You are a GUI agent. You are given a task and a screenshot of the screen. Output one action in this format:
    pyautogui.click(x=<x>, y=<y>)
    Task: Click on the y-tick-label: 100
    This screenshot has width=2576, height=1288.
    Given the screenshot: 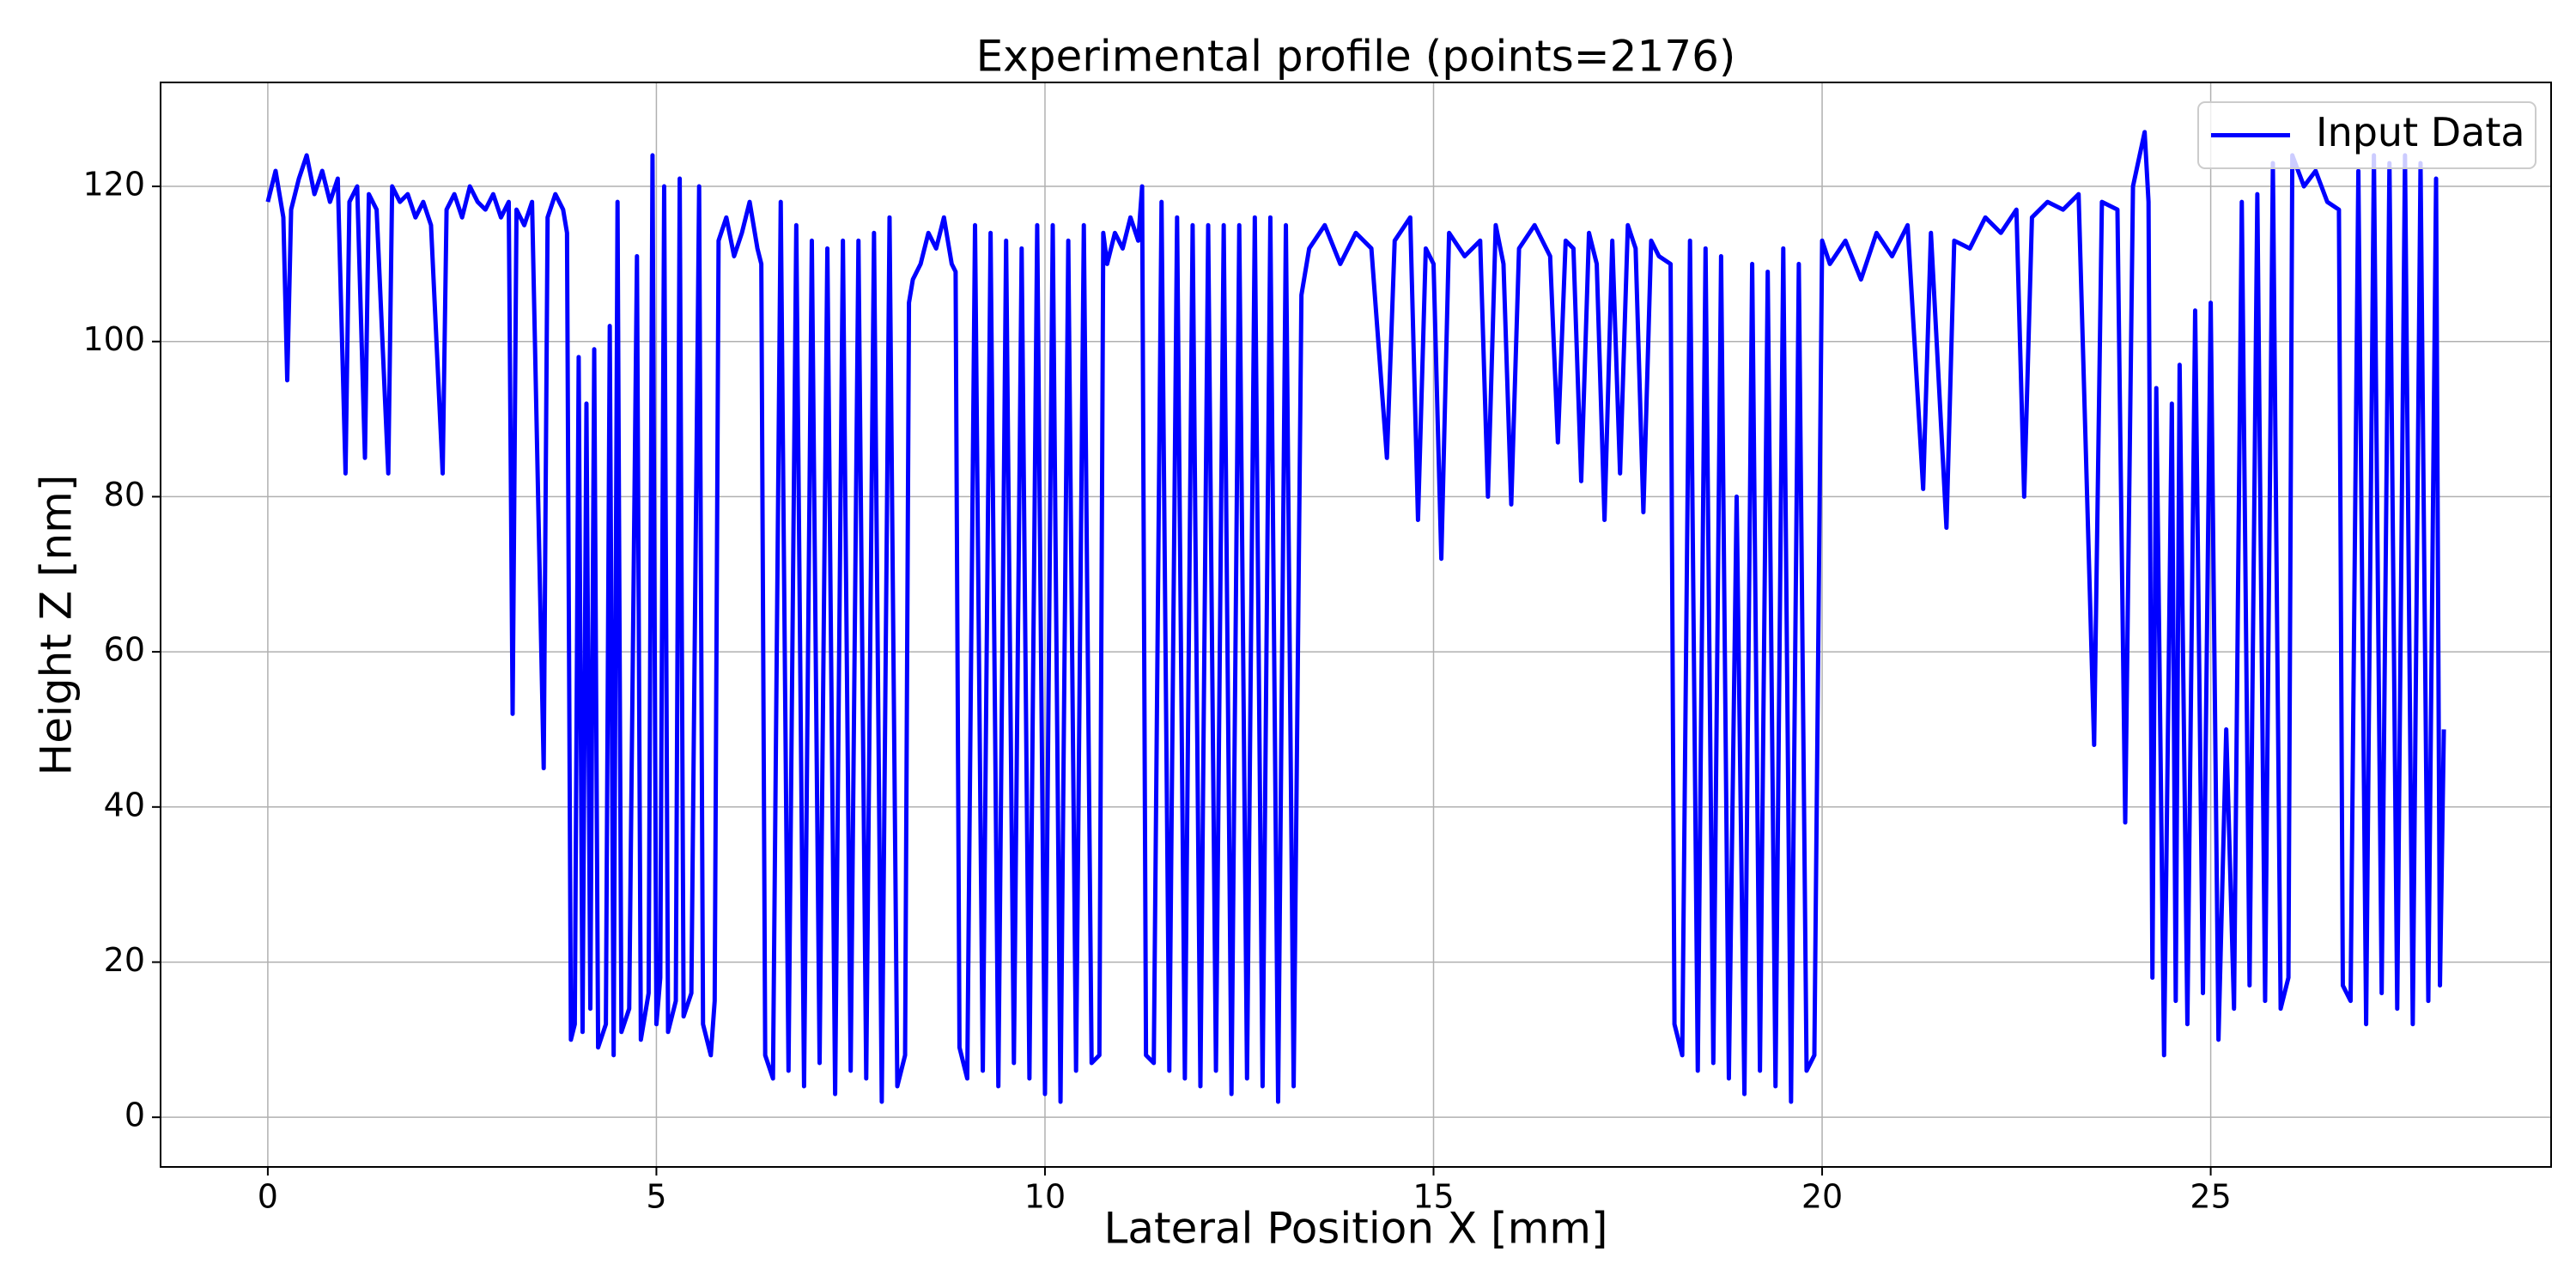 What is the action you would take?
    pyautogui.click(x=113, y=339)
    